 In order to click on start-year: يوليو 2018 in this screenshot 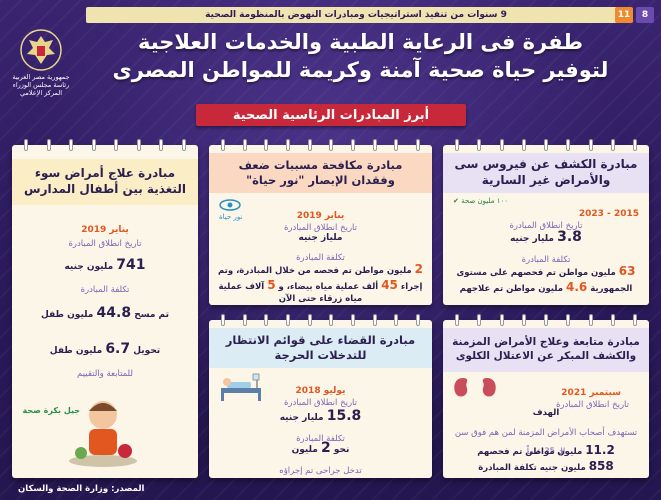, I will do `click(320, 391)`.